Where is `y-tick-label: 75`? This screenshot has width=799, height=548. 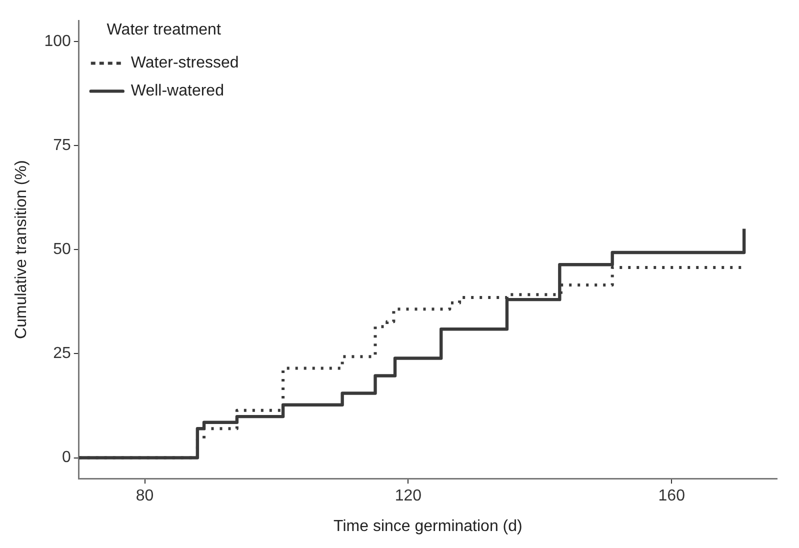
y-tick-label: 75 is located at coordinates (62, 145).